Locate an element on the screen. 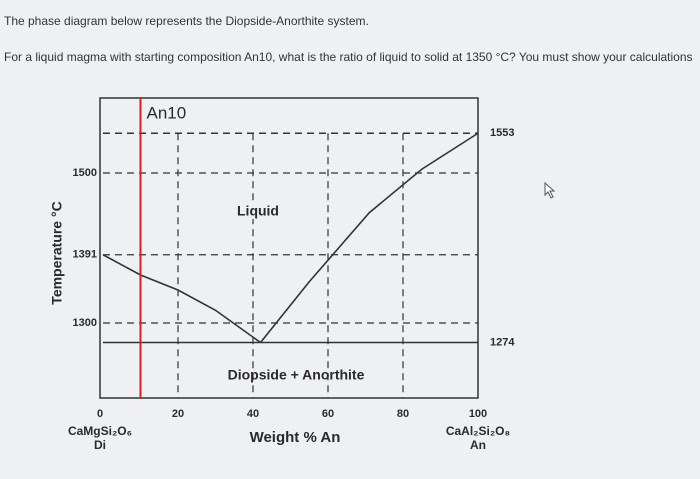 The width and height of the screenshot is (700, 479). composition-label: An10 is located at coordinates (167, 112).